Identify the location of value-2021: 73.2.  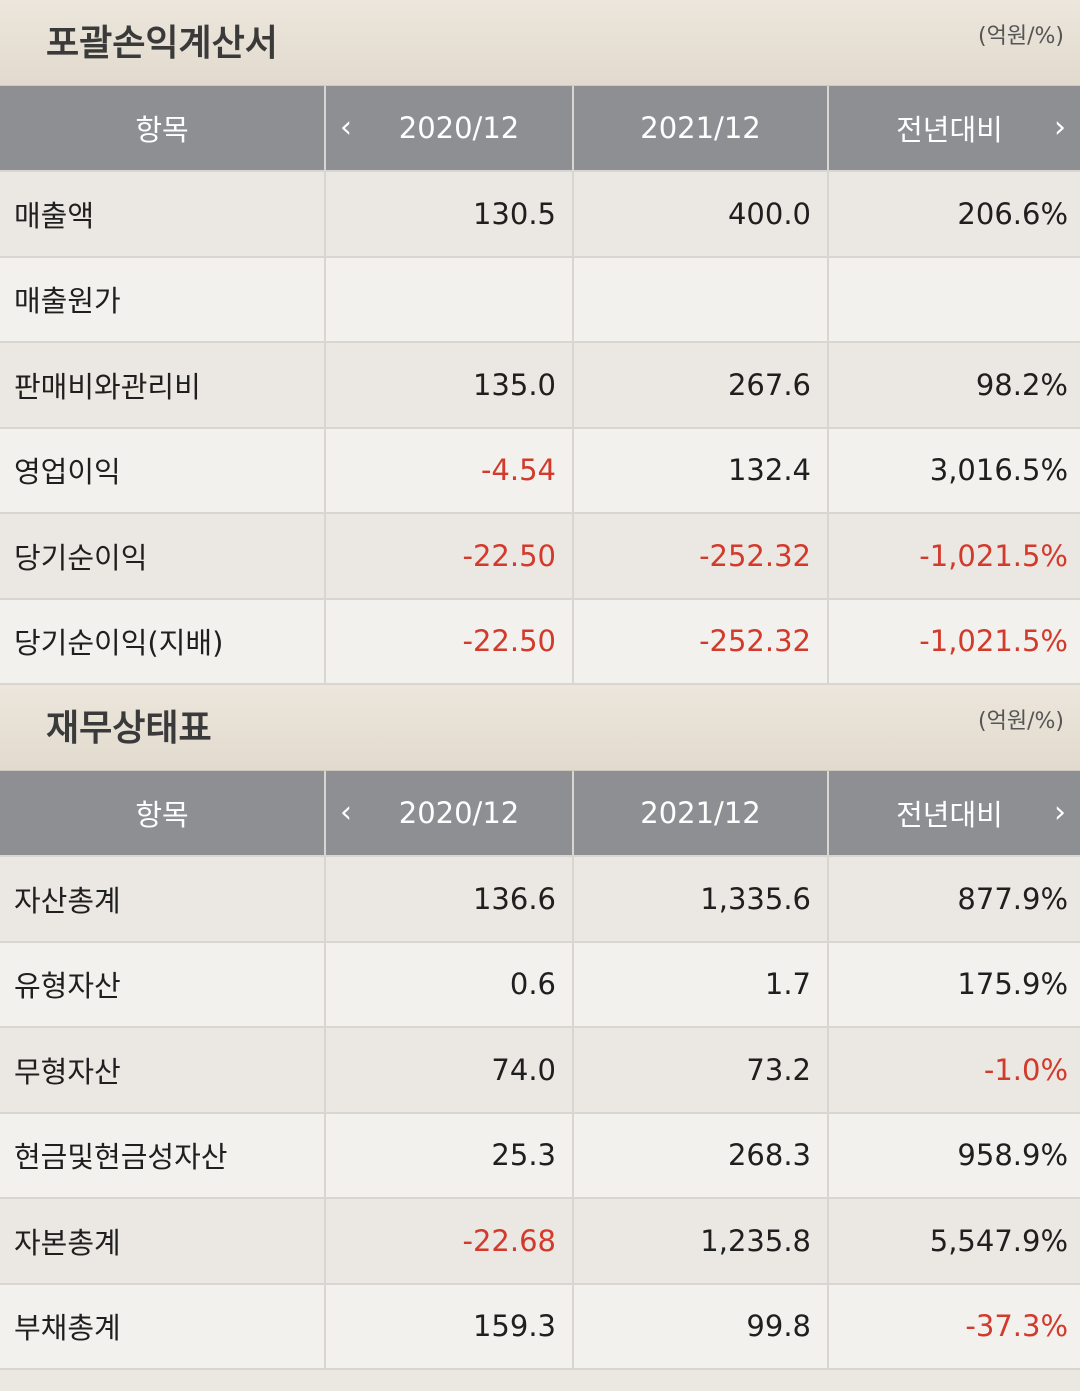
(701, 1070).